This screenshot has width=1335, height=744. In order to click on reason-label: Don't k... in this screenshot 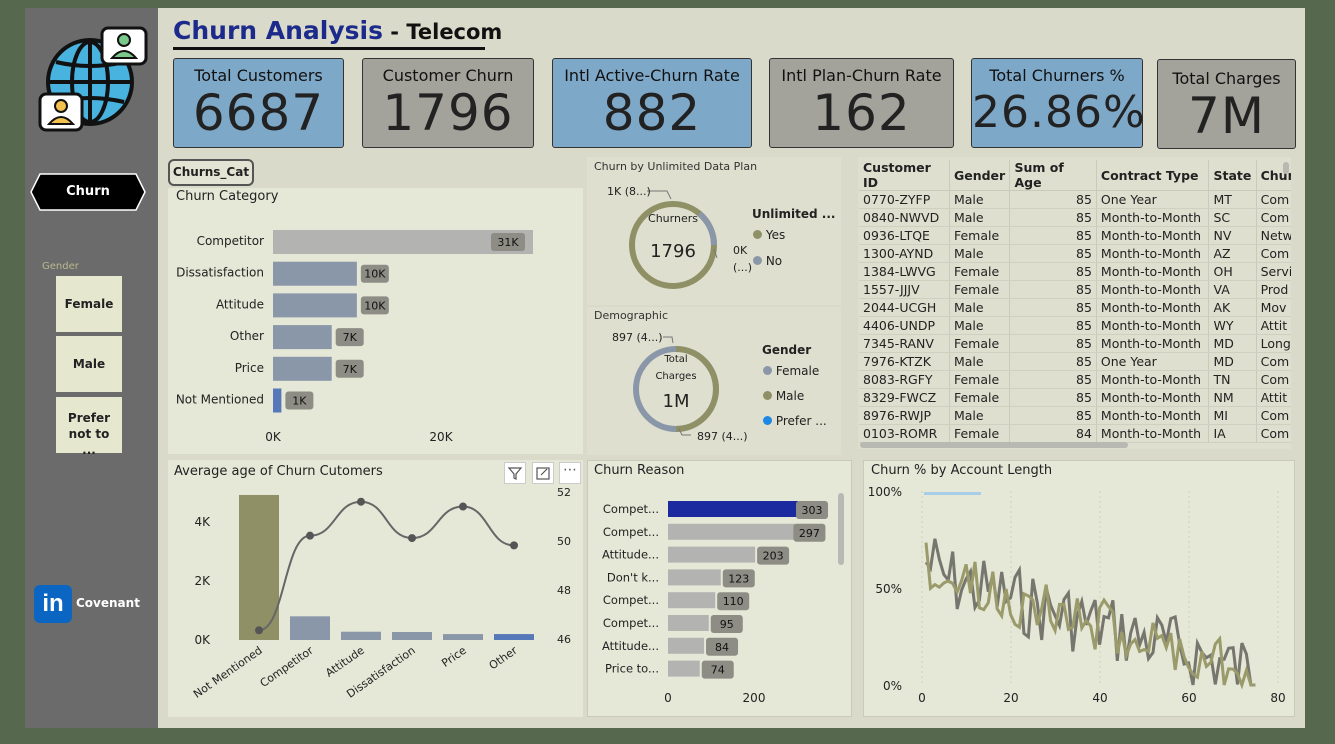, I will do `click(633, 577)`.